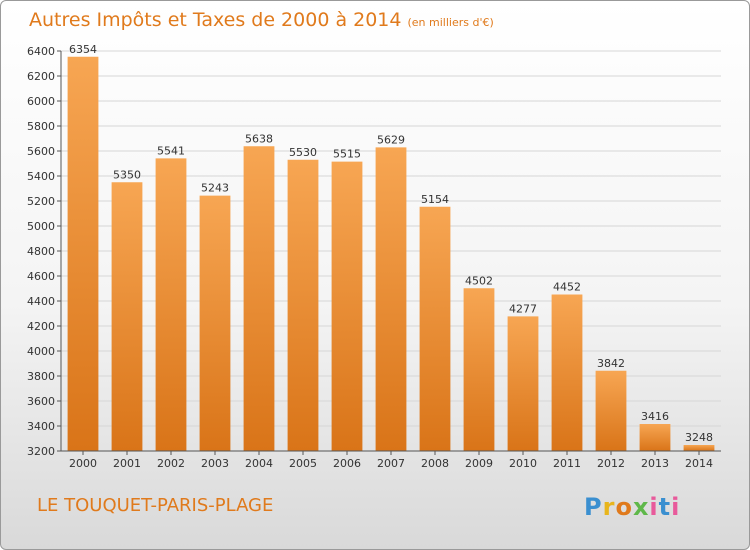 The height and width of the screenshot is (550, 750). What do you see at coordinates (450, 22) in the screenshot?
I see `chart-unit: (en milliers d'€)` at bounding box center [450, 22].